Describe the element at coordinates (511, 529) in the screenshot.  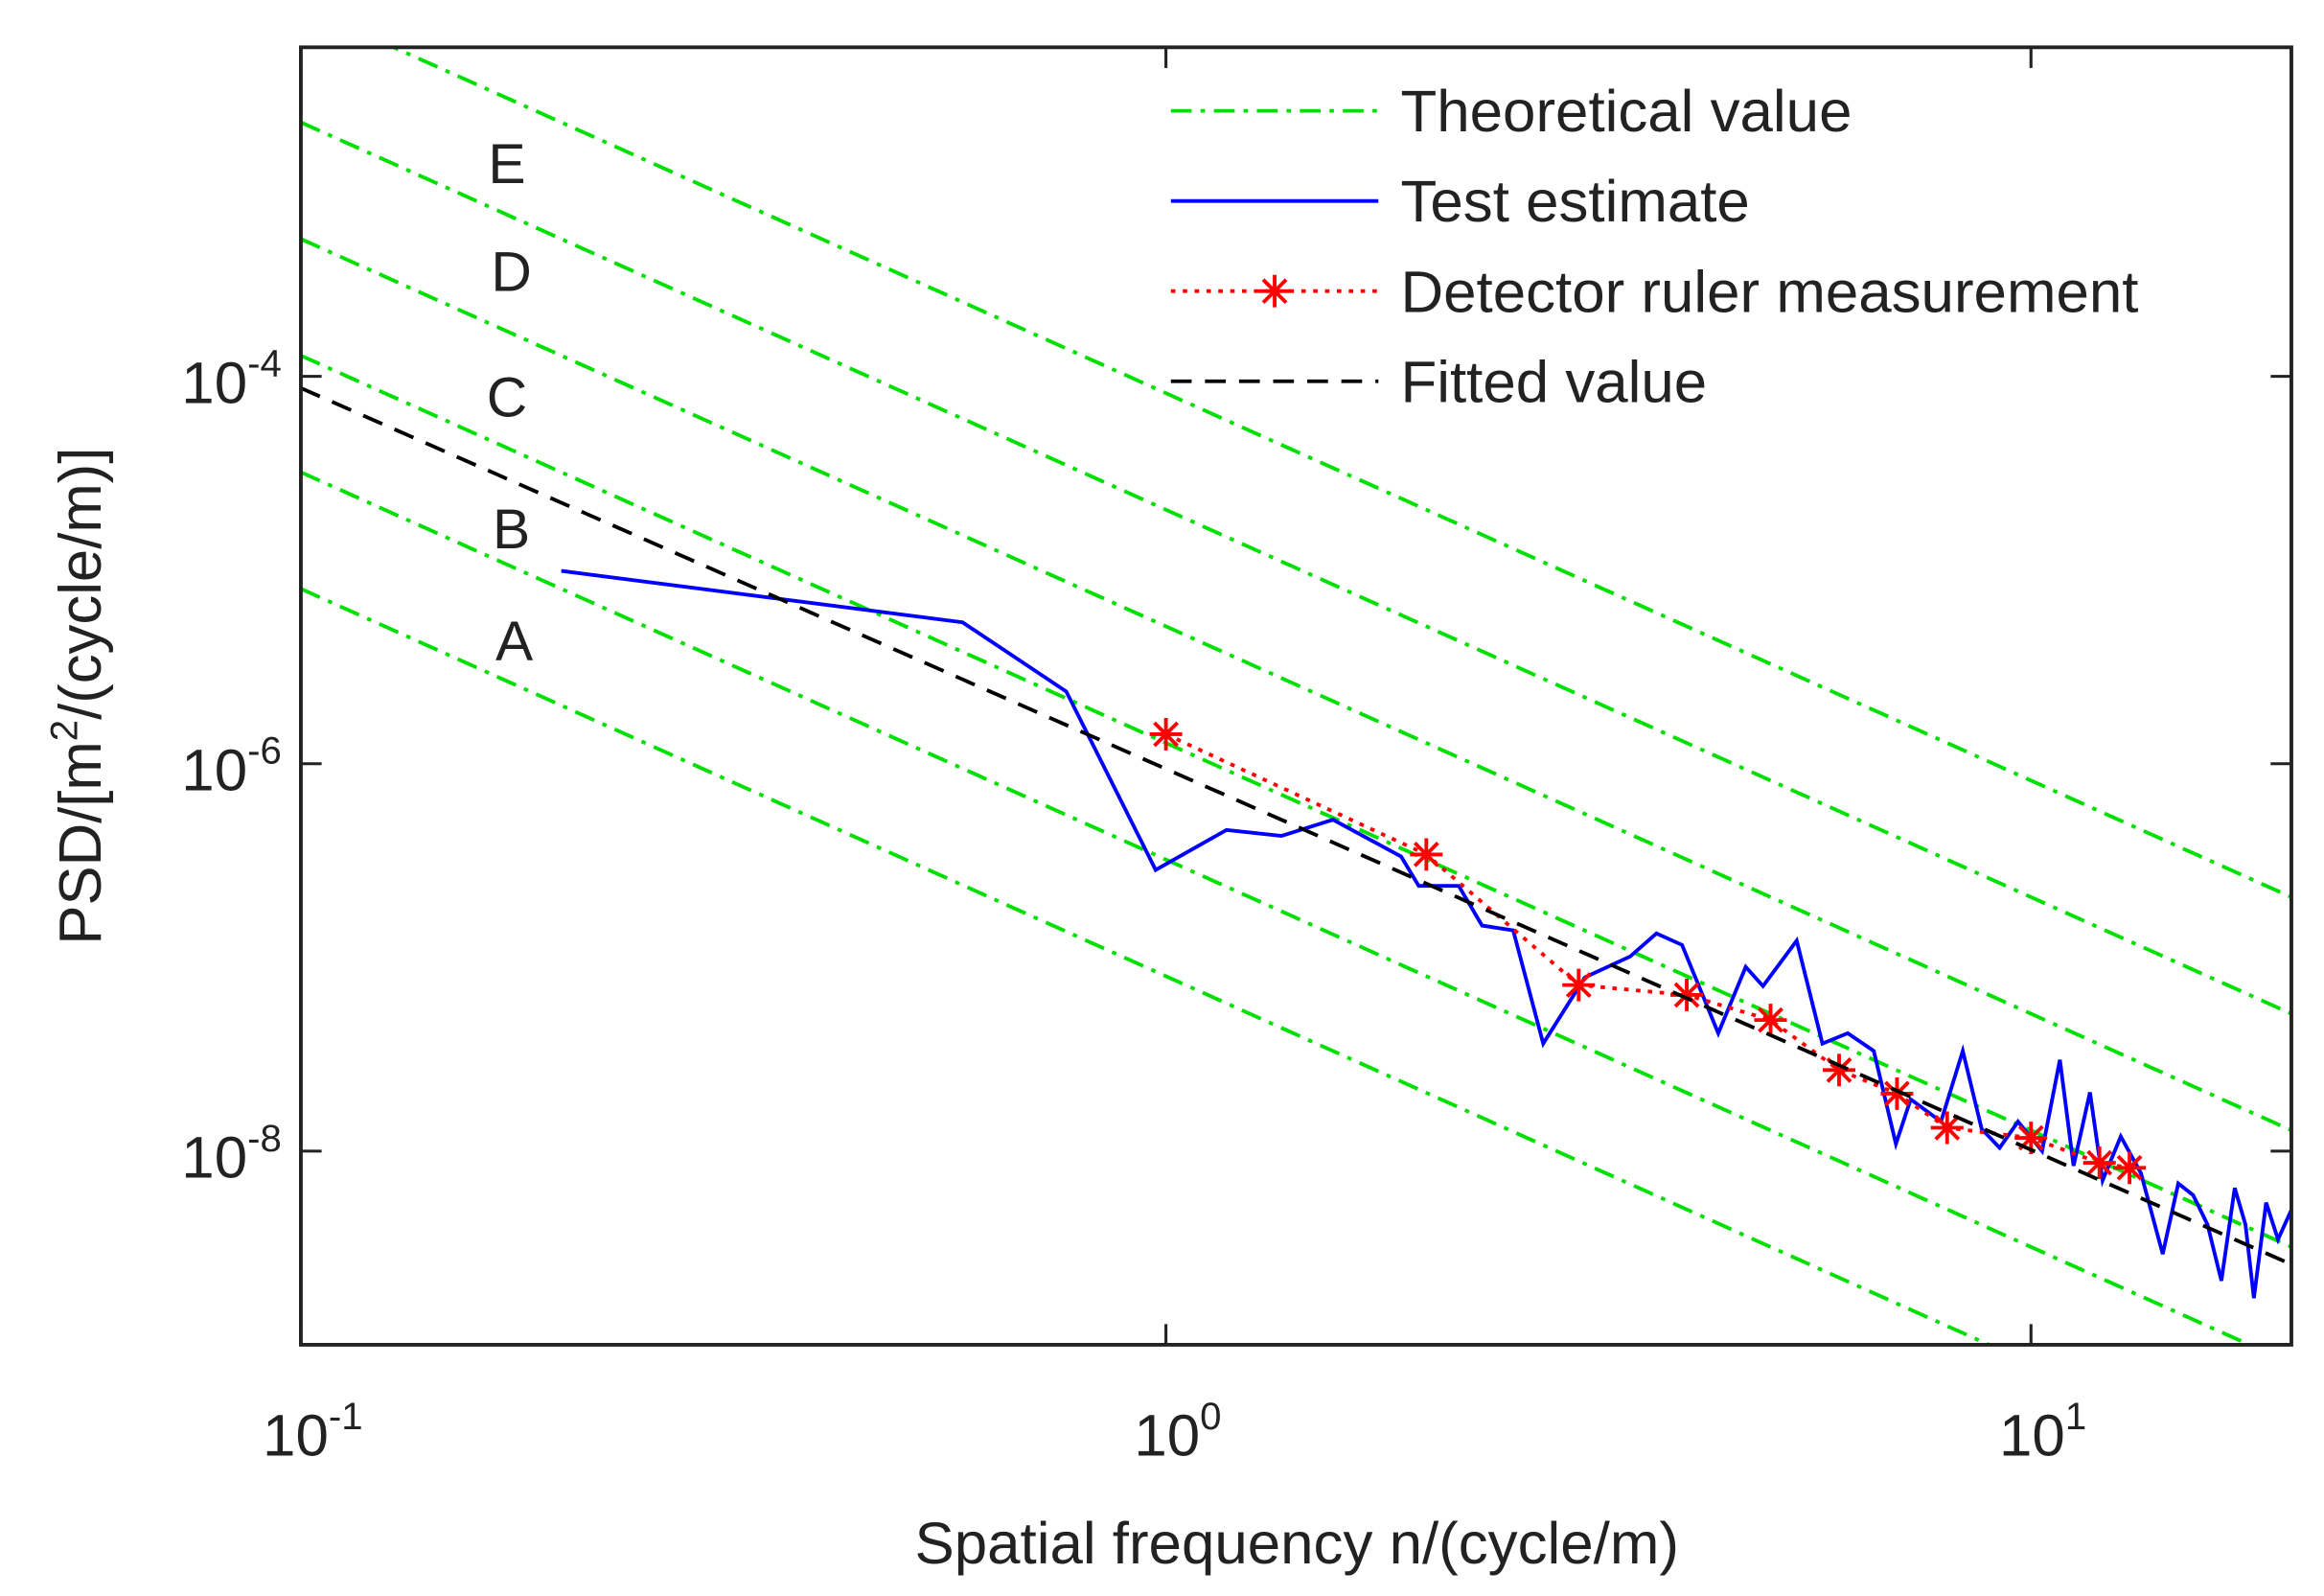
I see `annotation: B` at that location.